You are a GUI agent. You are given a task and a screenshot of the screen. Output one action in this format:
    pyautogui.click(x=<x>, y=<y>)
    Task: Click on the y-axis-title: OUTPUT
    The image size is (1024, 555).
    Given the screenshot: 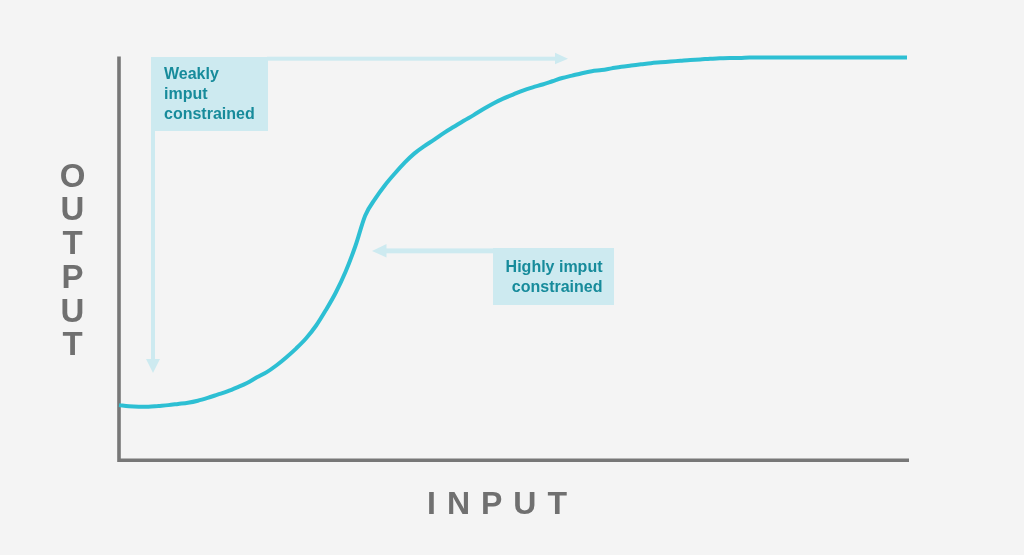 What is the action you would take?
    pyautogui.click(x=72, y=259)
    